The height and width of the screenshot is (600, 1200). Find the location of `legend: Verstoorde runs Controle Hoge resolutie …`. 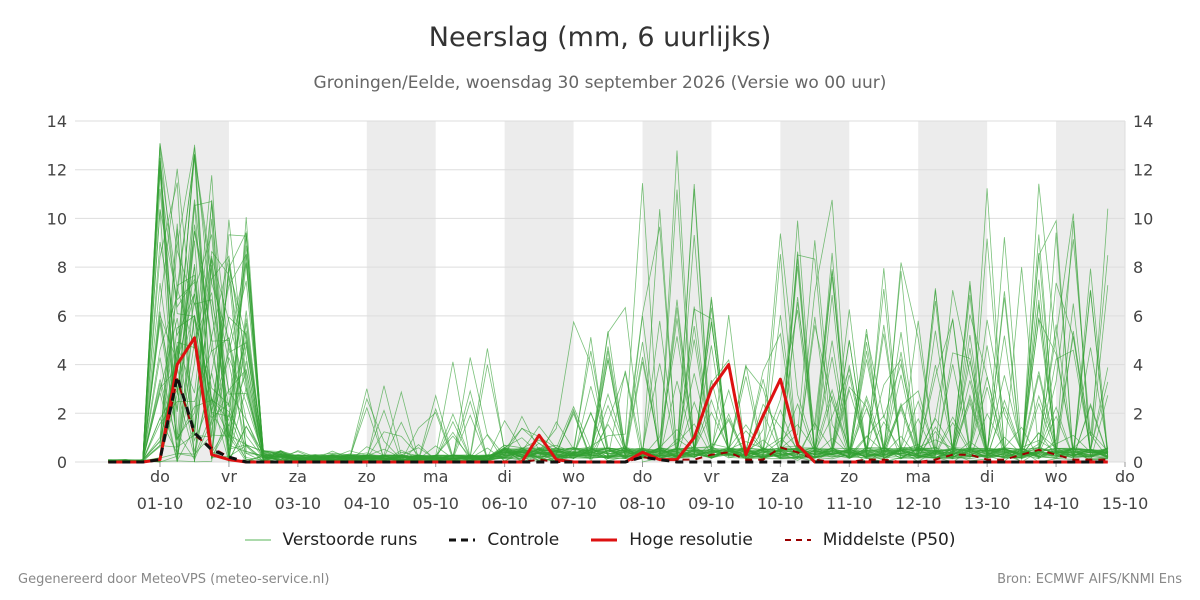

legend: Verstoorde runs Controle Hoge resolutie … is located at coordinates (600, 540).